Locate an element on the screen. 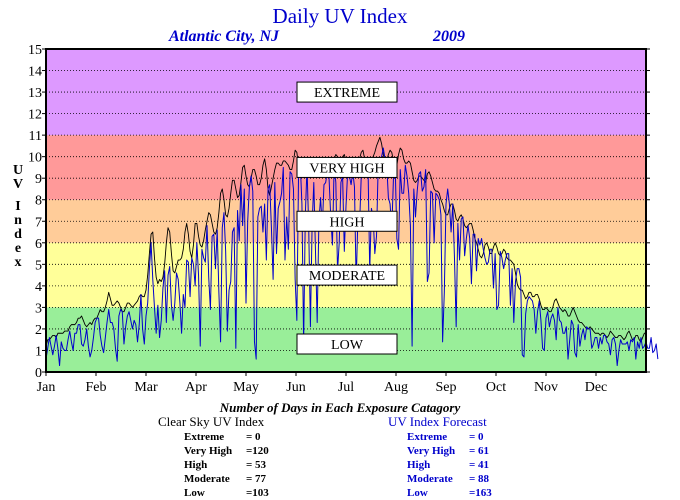 The width and height of the screenshot is (680, 500). clear-sky-stat-row: Extreme = 0 is located at coordinates (226, 437).